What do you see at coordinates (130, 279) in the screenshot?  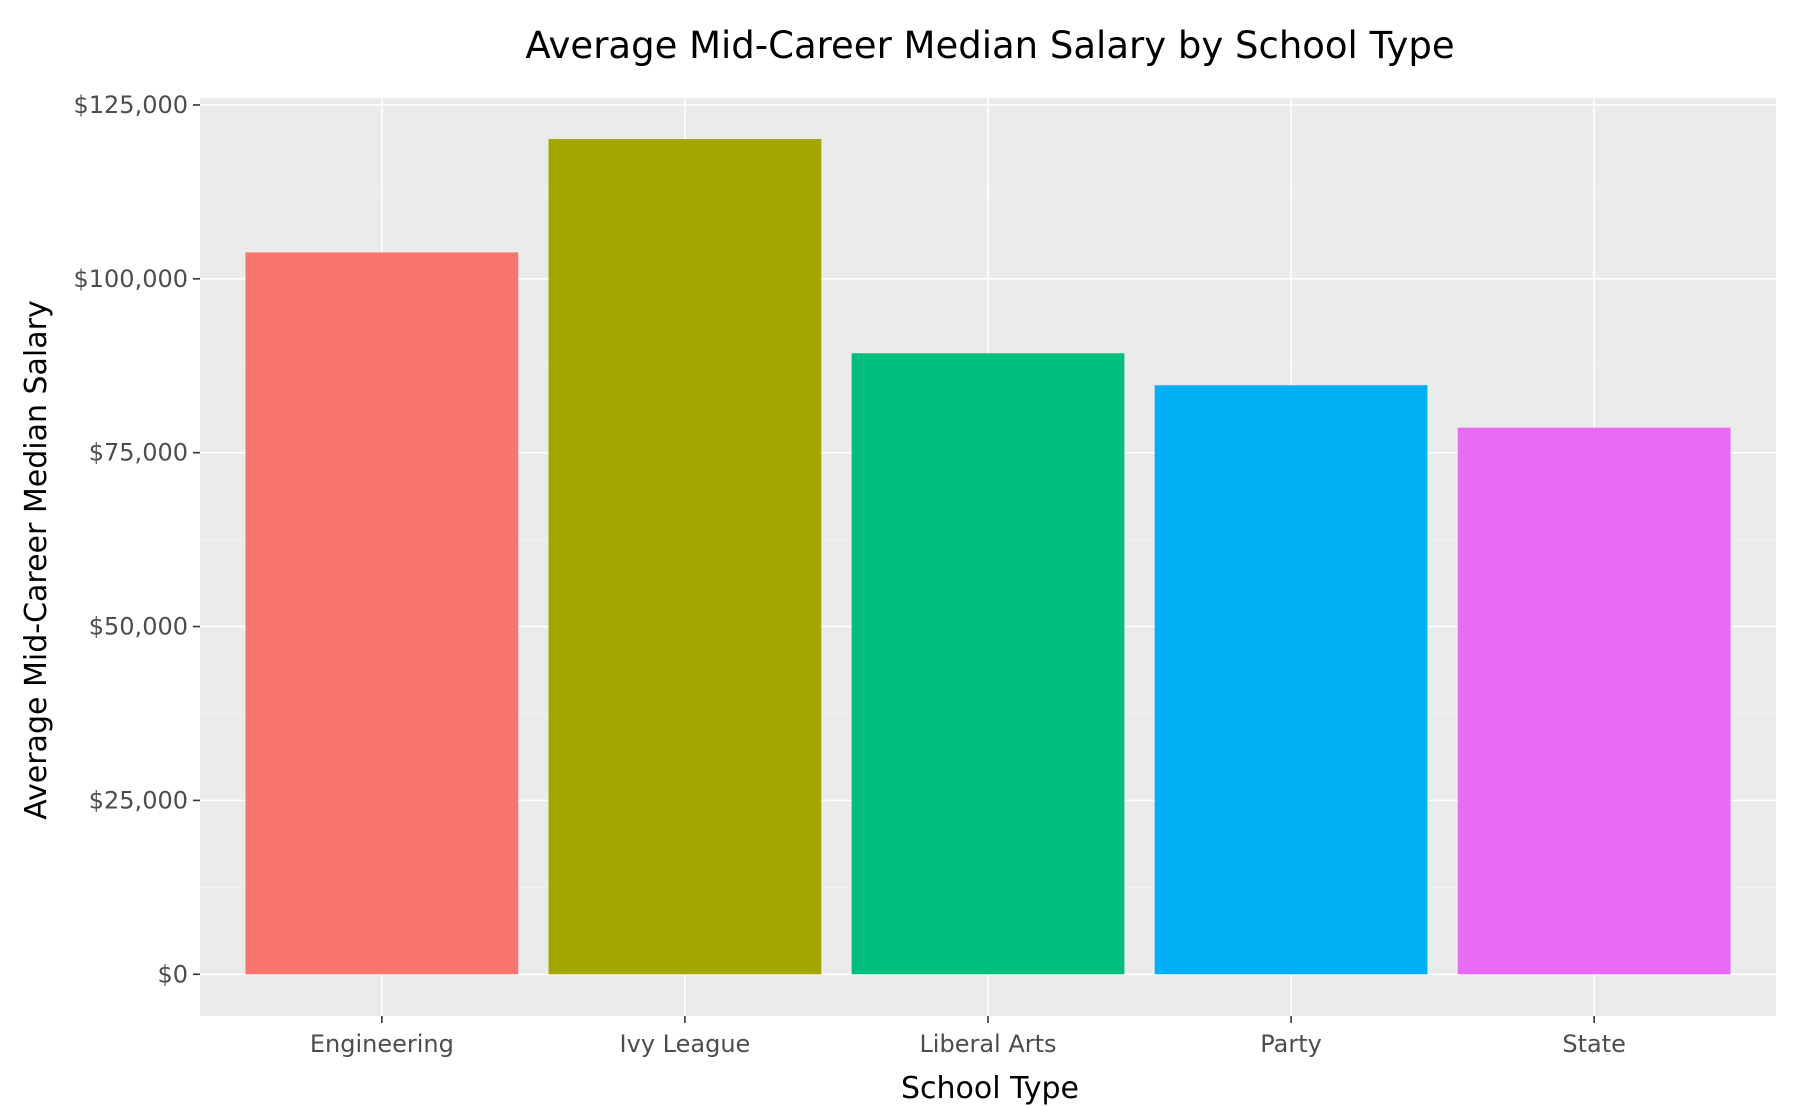 I see `y-tick-label: $100,000` at bounding box center [130, 279].